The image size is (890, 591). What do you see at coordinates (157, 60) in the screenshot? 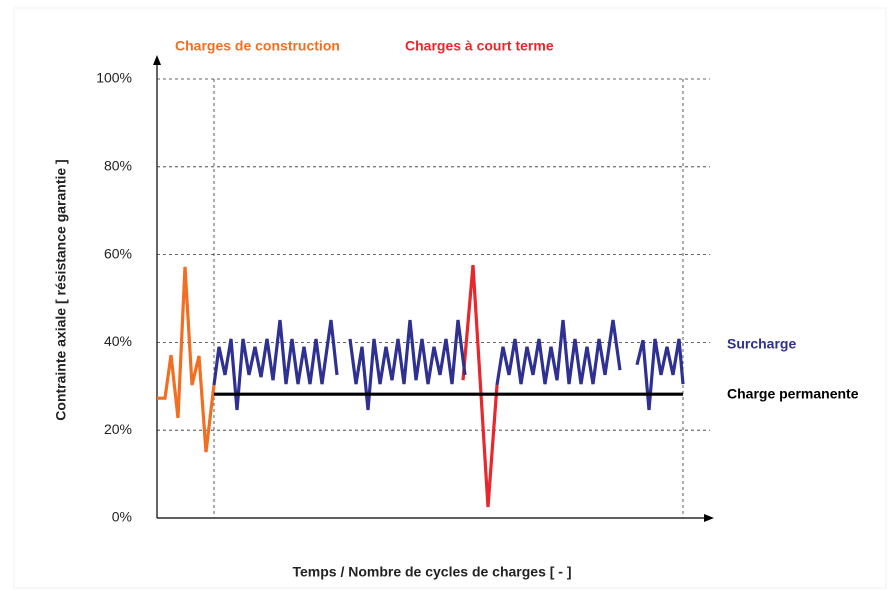
I see `y-arrow` at bounding box center [157, 60].